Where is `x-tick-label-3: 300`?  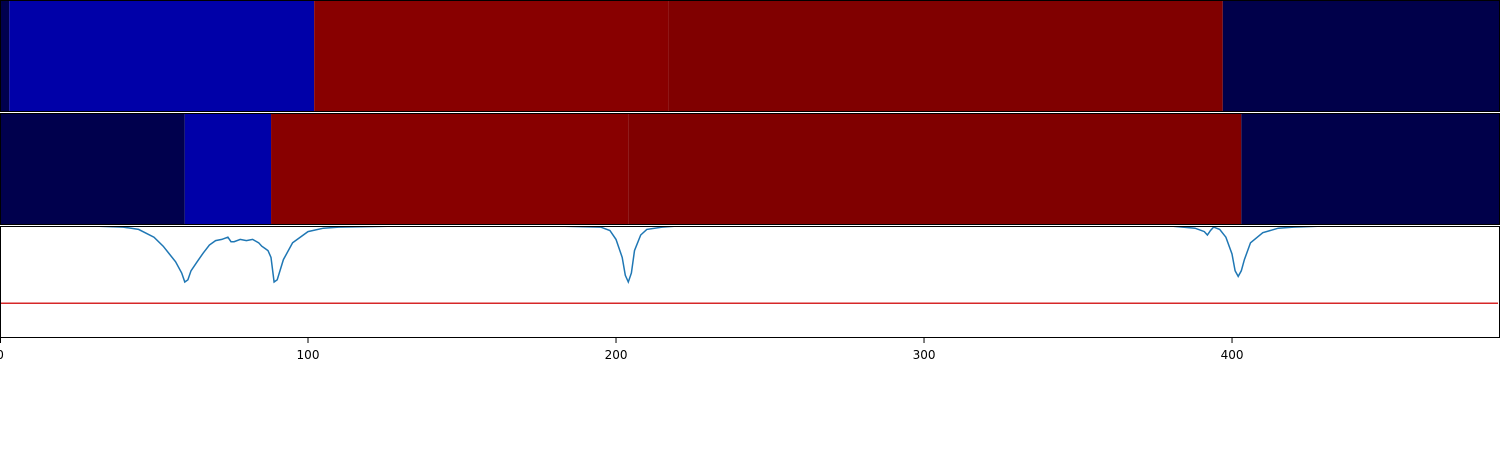 x-tick-label-3: 300 is located at coordinates (924, 355).